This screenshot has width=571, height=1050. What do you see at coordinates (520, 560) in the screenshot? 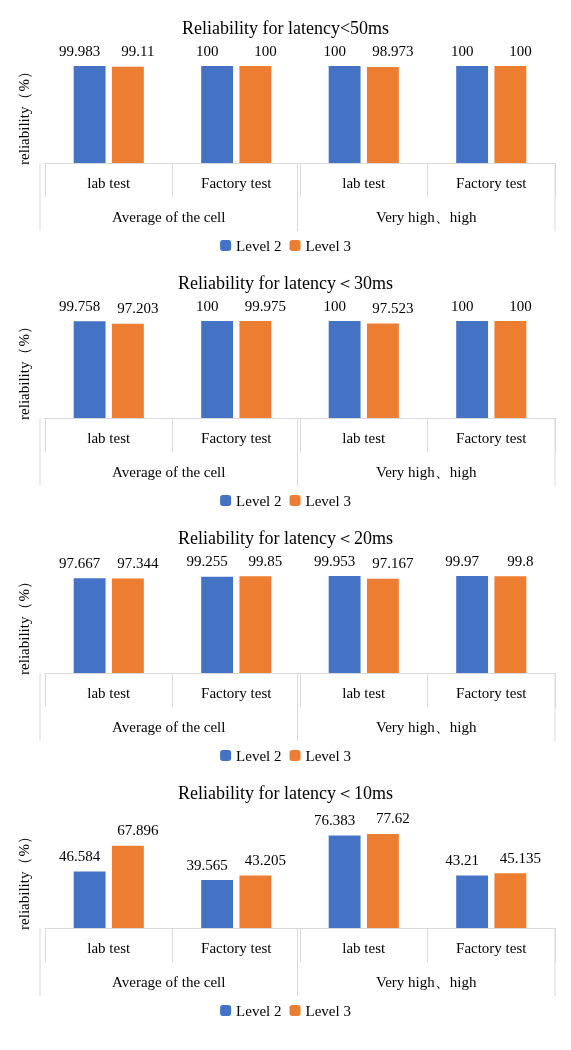
I see `data-label: 99.8` at bounding box center [520, 560].